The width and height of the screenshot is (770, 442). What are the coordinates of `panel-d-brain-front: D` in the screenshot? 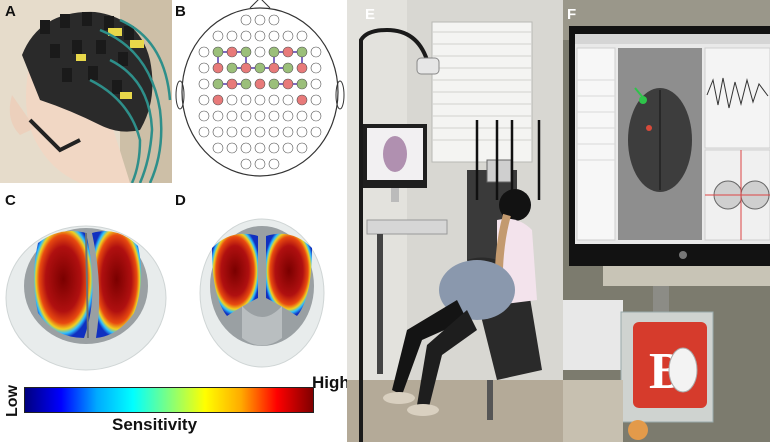 It's located at (259, 280).